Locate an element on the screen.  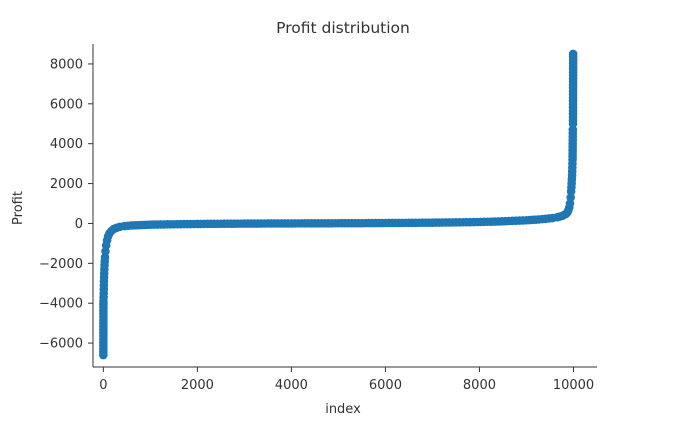
x-tick-label: 8000 is located at coordinates (479, 385).